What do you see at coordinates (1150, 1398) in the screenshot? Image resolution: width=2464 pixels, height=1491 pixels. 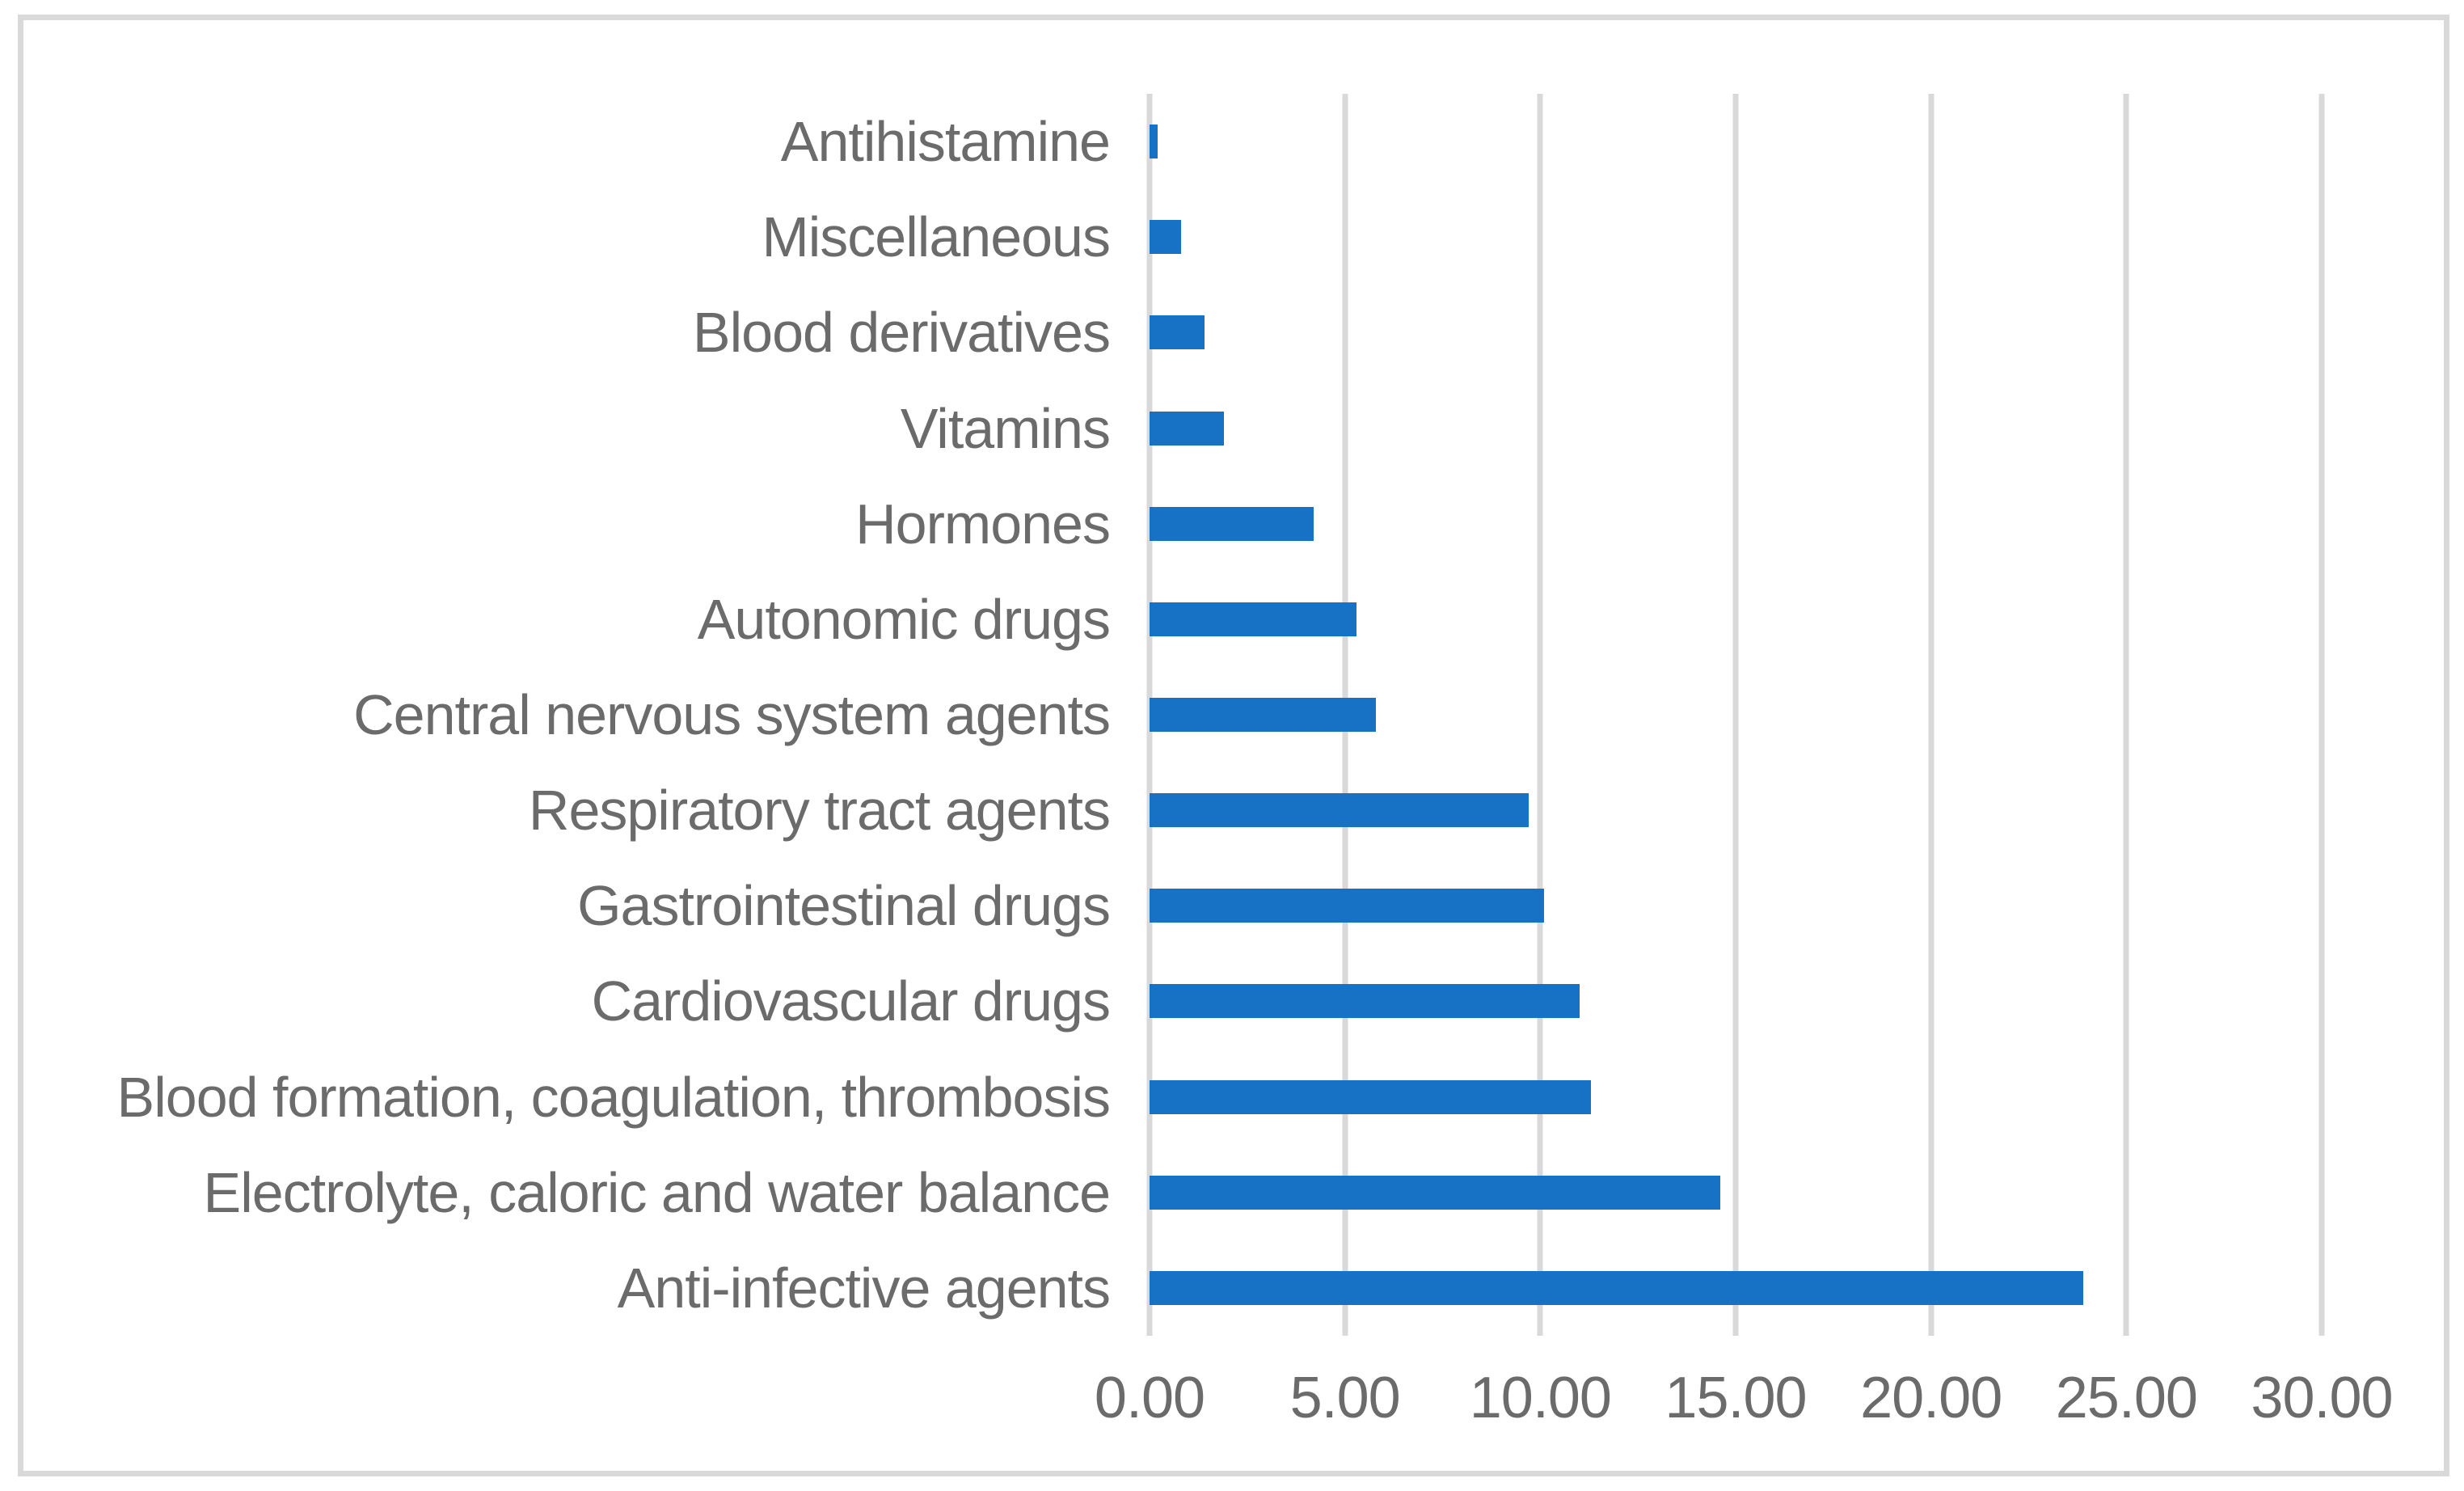 I see `x-tick-label: 0.00` at bounding box center [1150, 1398].